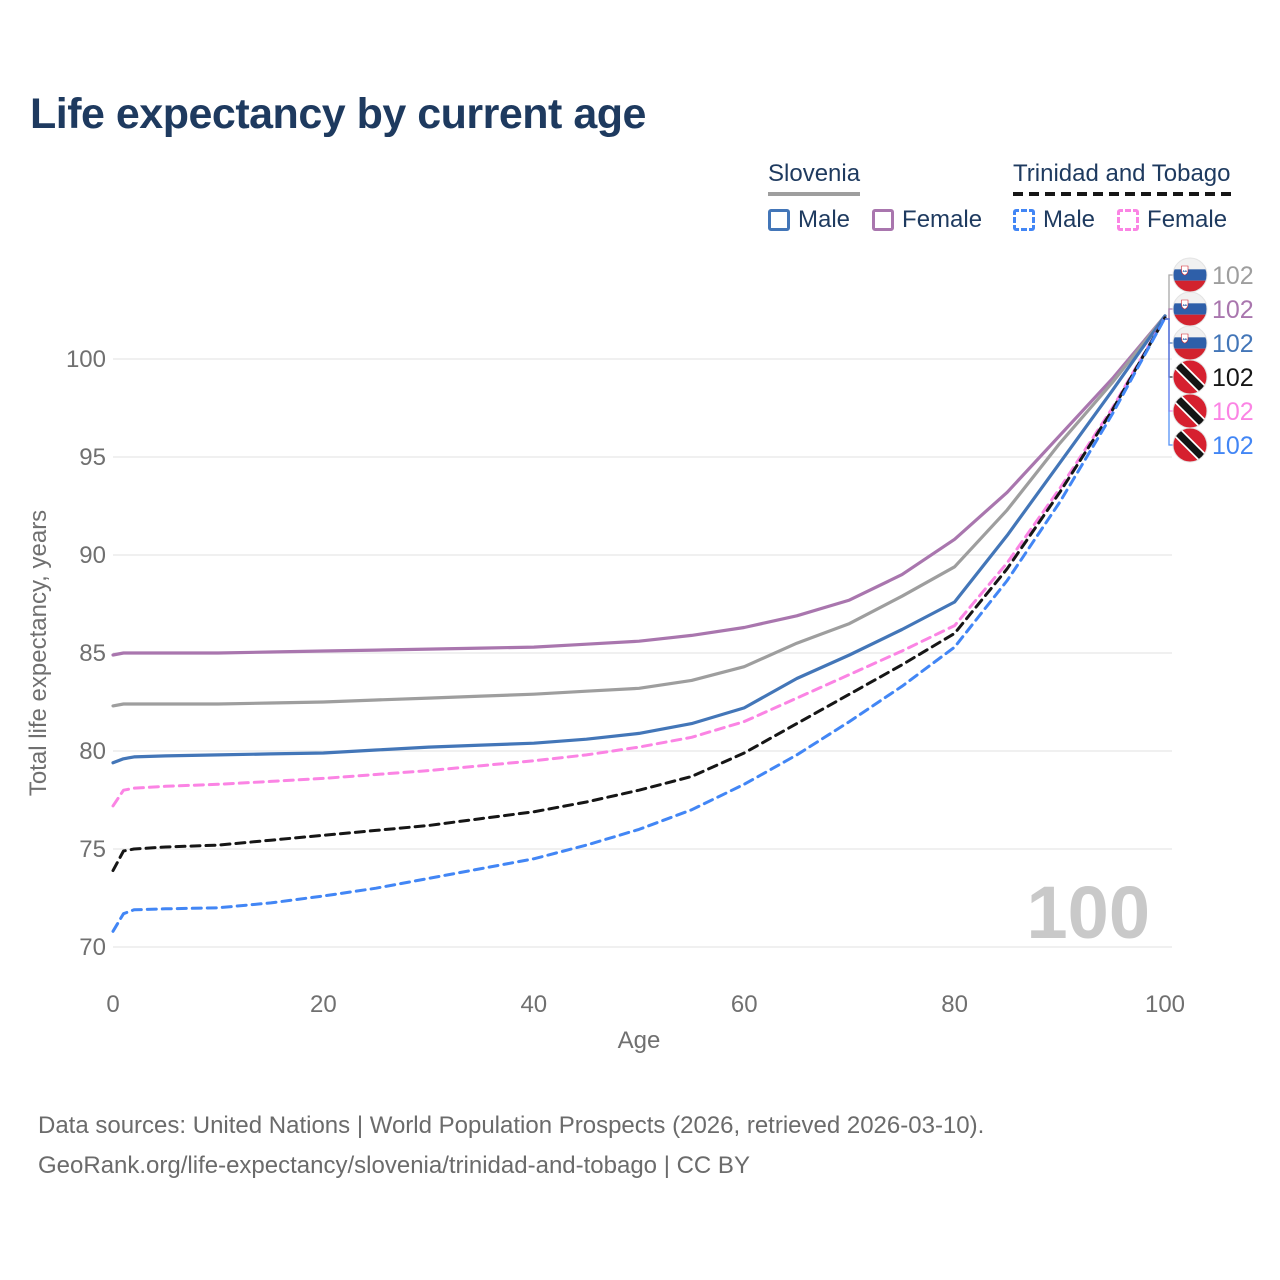 Image resolution: width=1280 pixels, height=1280 pixels. Describe the element at coordinates (883, 220) in the screenshot. I see `slovenia-female-swatch` at that location.